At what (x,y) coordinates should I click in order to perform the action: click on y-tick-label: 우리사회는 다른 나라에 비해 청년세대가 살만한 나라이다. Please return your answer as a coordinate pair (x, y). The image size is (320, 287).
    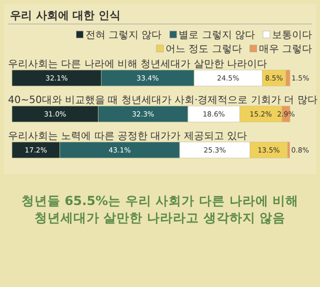
    Looking at the image, I should click on (138, 64).